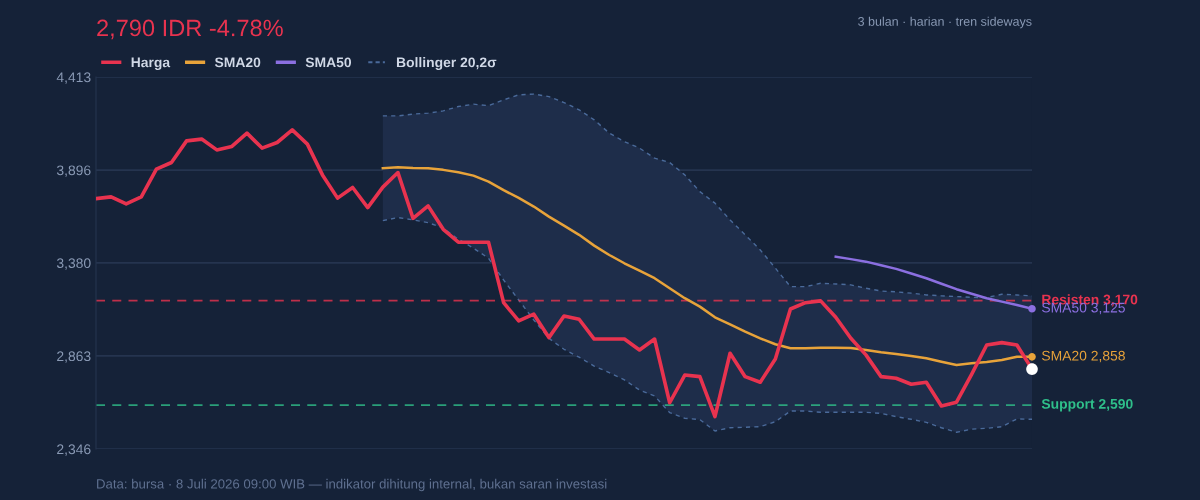  What do you see at coordinates (73, 171) in the screenshot?
I see `y-tick-label: 3,896` at bounding box center [73, 171].